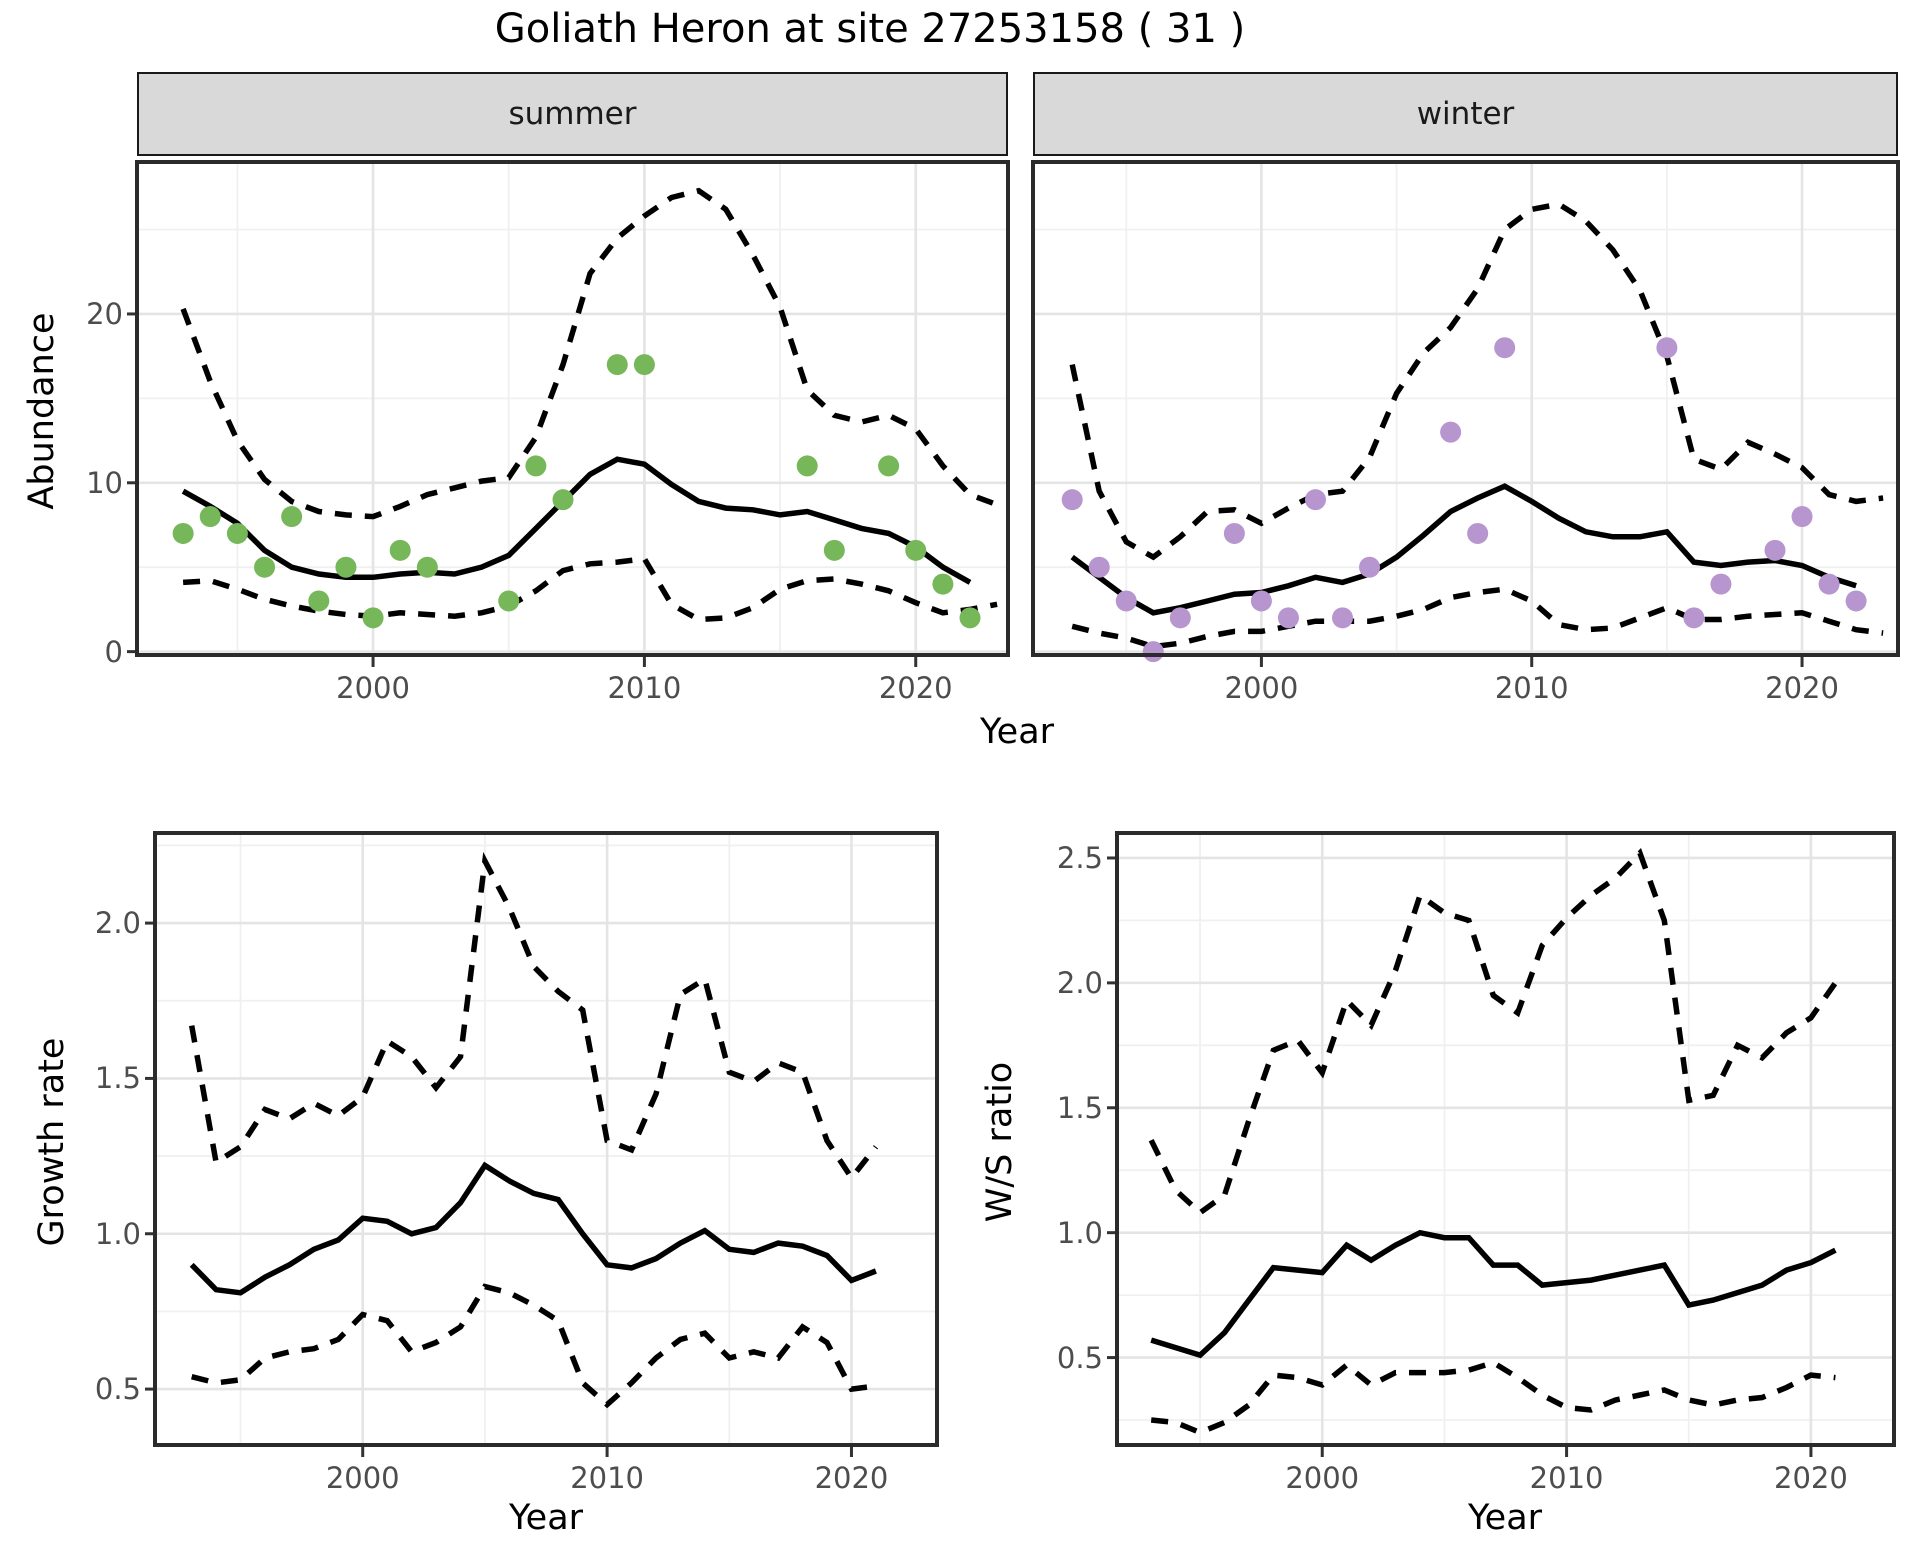 The width and height of the screenshot is (1920, 1560). Describe the element at coordinates (1493, 1032) in the screenshot. I see `ws_ratio-upper-ci-line` at that location.